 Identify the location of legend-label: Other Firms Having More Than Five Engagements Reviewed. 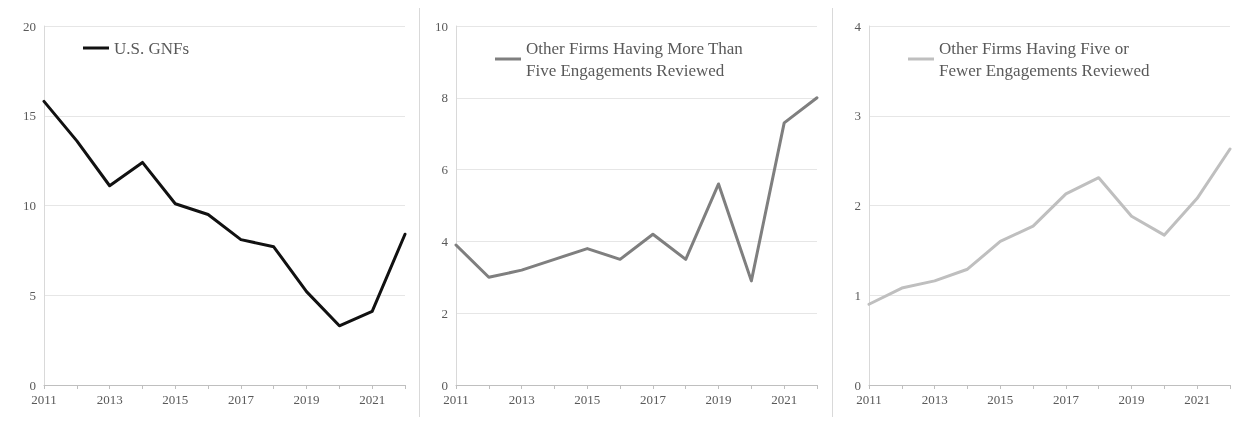
(637, 59).